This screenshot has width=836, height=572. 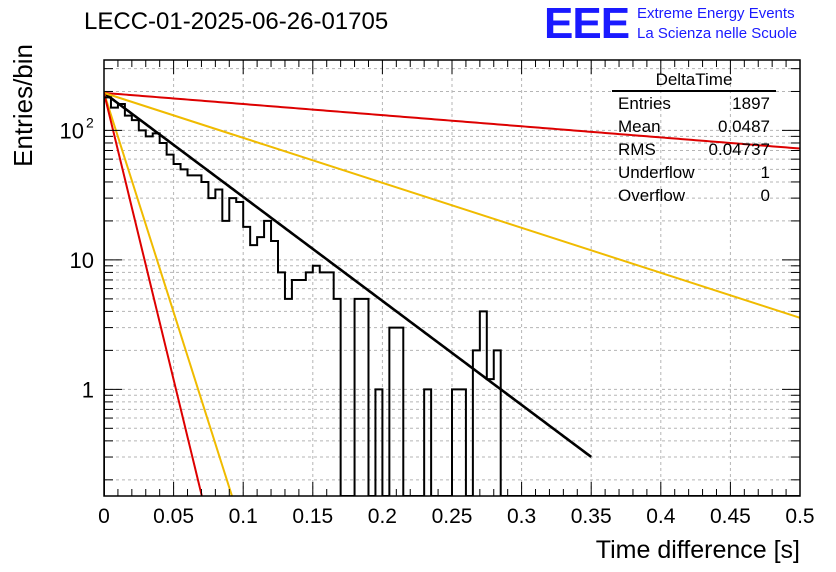 What do you see at coordinates (88, 389) in the screenshot?
I see `y-tick-label: 1` at bounding box center [88, 389].